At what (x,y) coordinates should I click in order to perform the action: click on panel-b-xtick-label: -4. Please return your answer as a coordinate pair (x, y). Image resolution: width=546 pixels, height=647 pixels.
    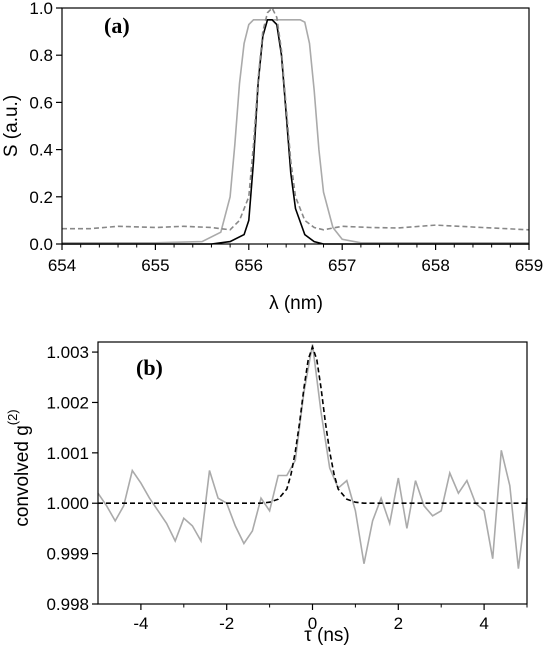
    Looking at the image, I should click on (140, 623).